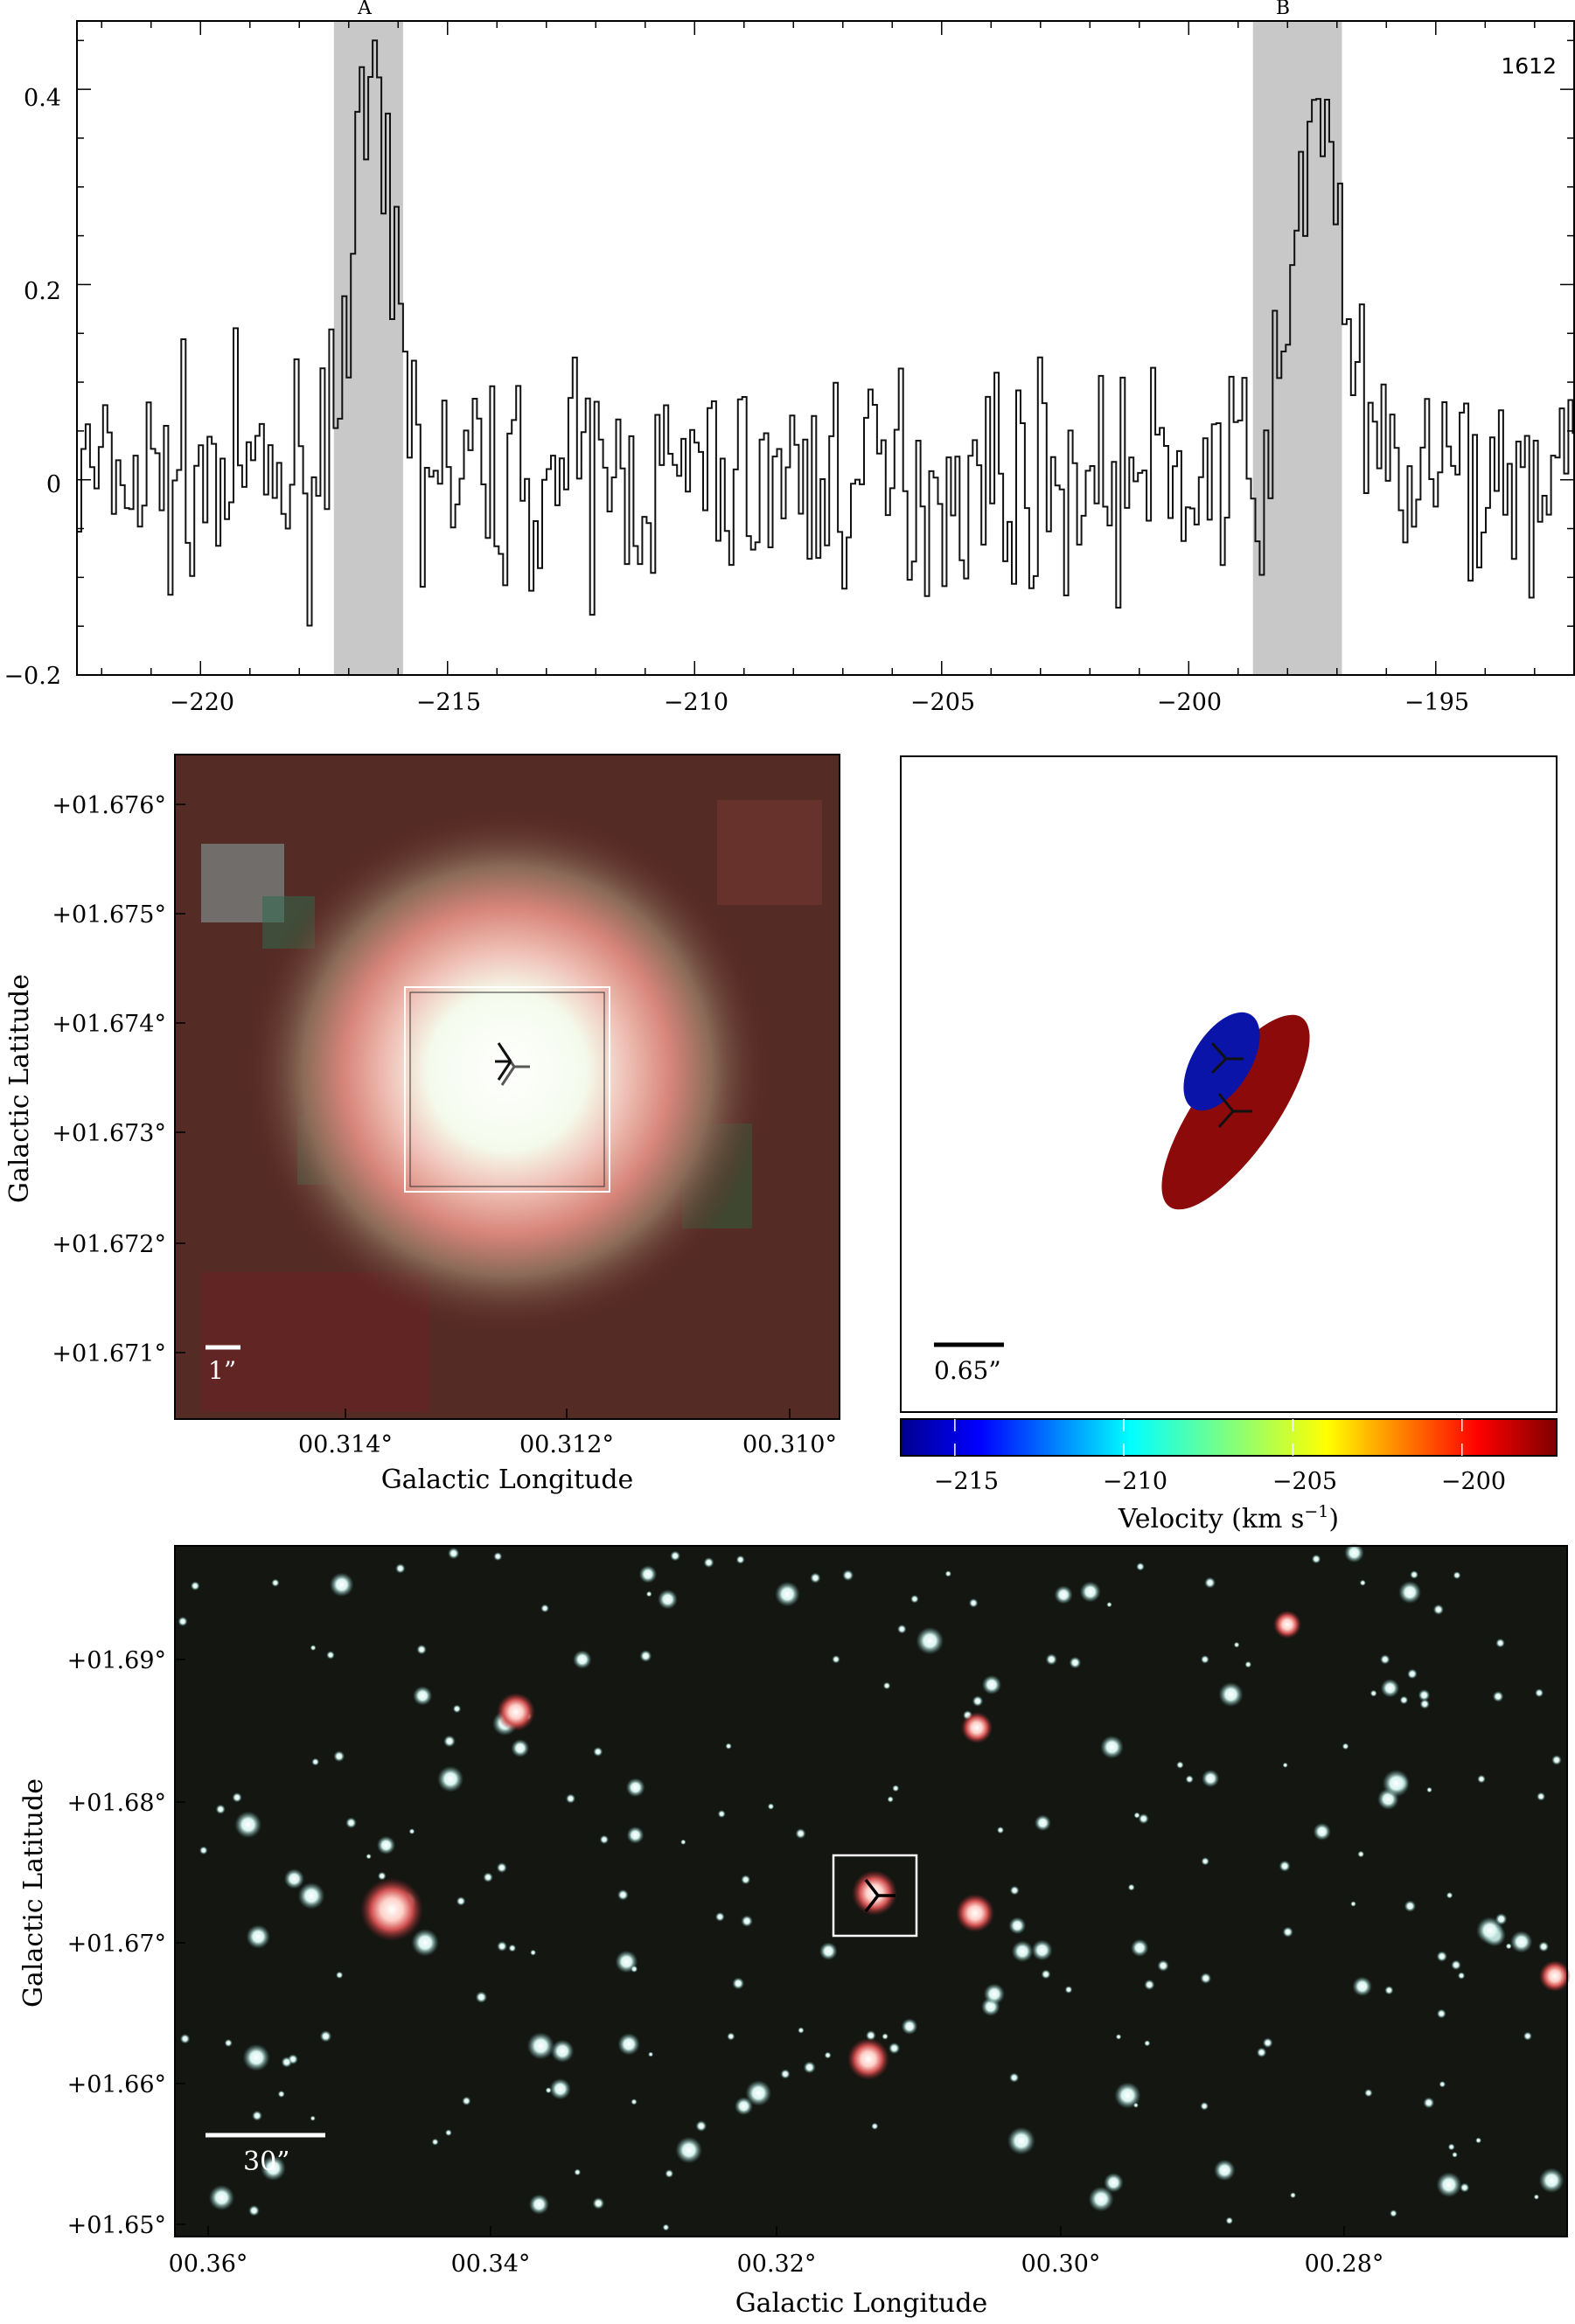  Describe the element at coordinates (1190, 702) in the screenshot. I see `x-tick-label: −200` at that location.